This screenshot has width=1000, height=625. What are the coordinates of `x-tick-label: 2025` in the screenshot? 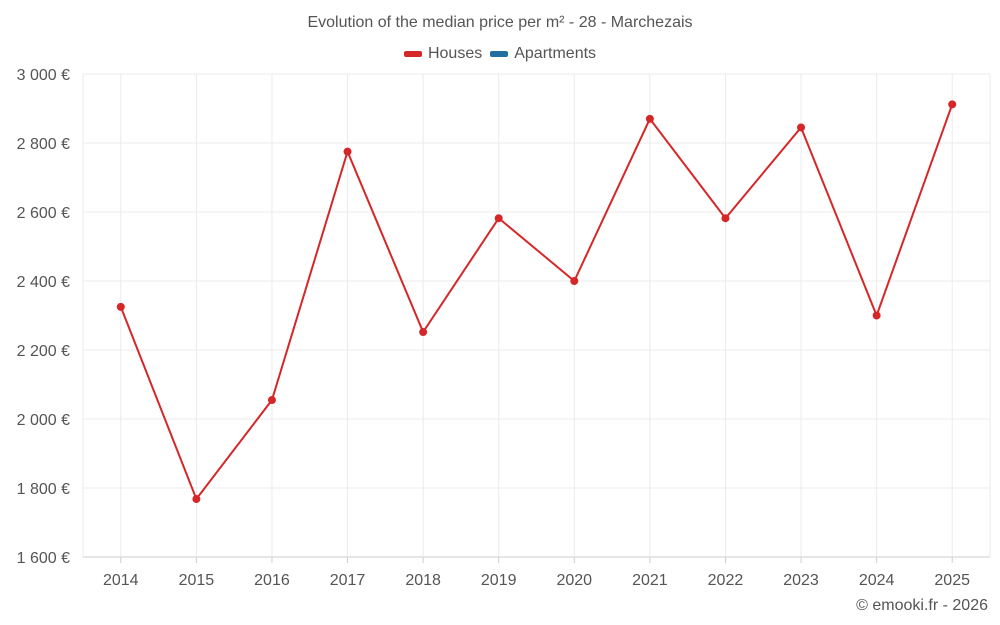 It's located at (952, 580).